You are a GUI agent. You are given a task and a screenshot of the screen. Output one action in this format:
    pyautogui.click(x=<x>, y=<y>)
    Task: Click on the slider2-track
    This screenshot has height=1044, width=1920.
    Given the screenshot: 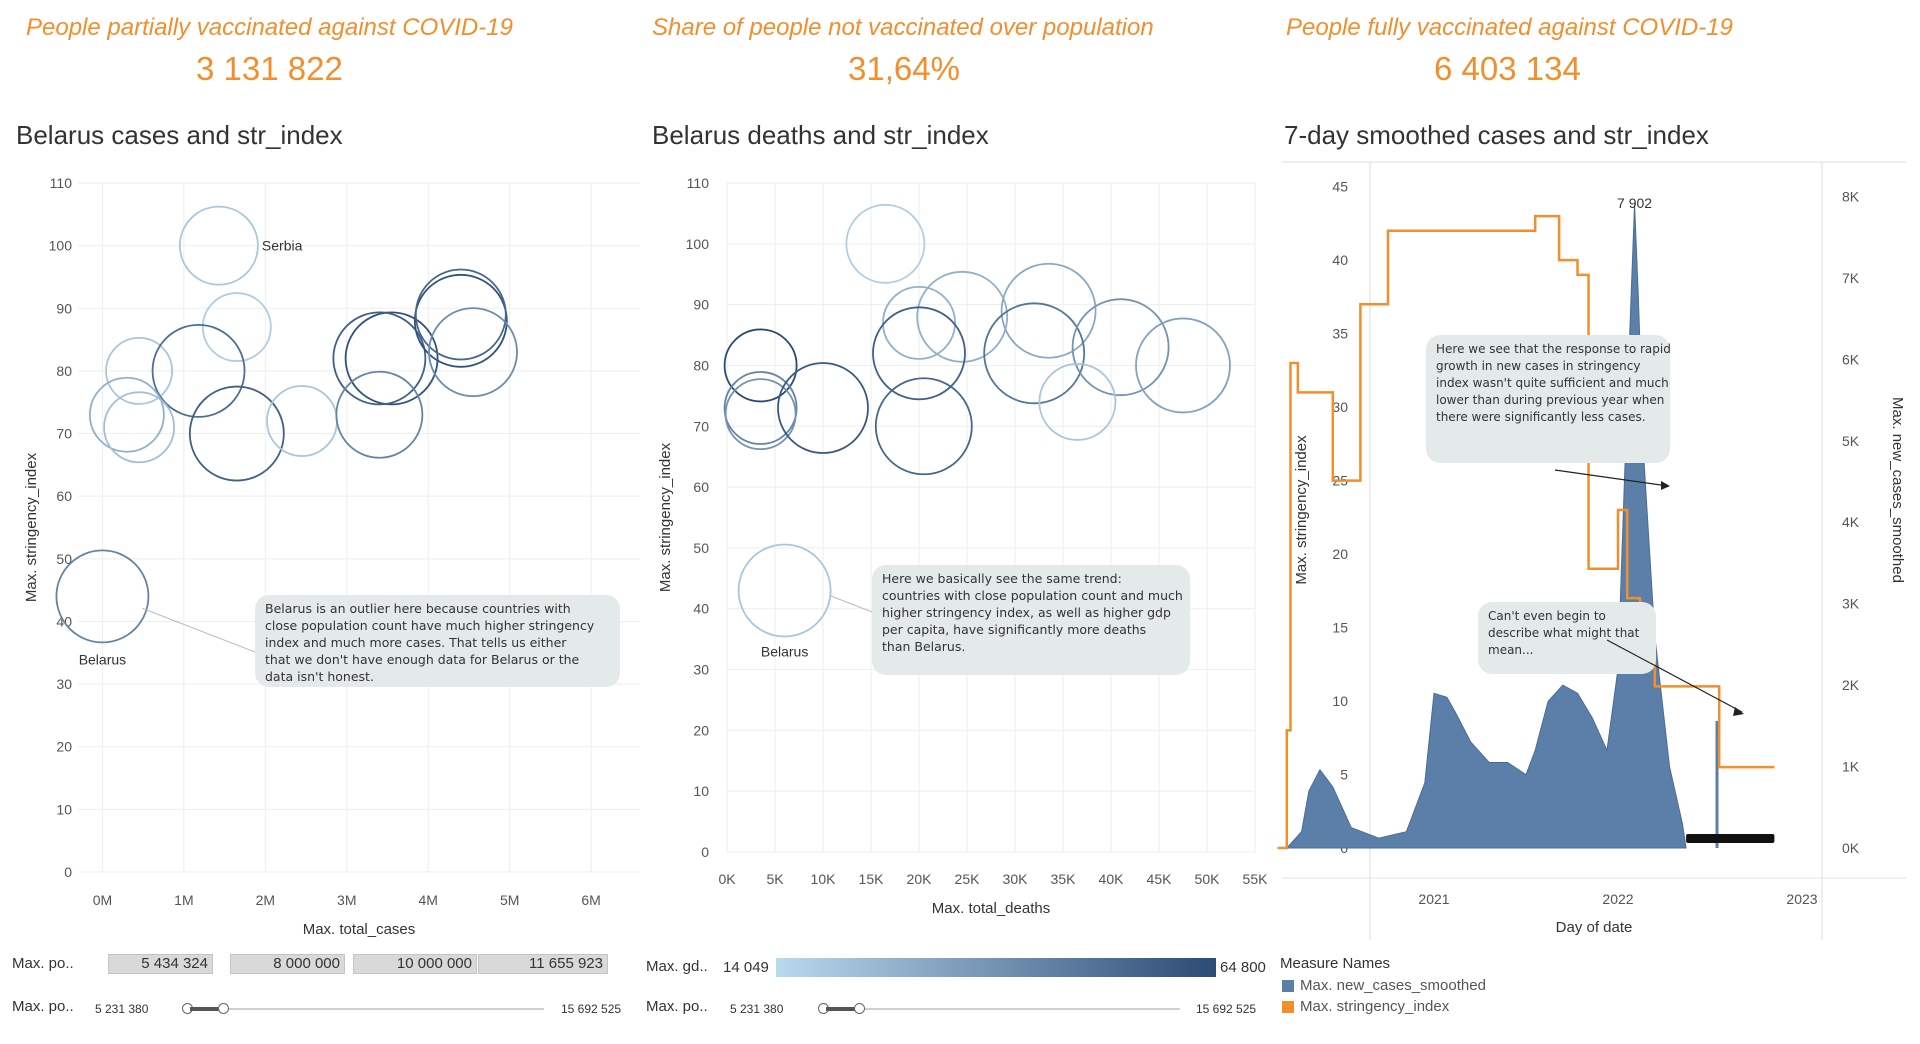 What is the action you would take?
    pyautogui.click(x=1000, y=1009)
    